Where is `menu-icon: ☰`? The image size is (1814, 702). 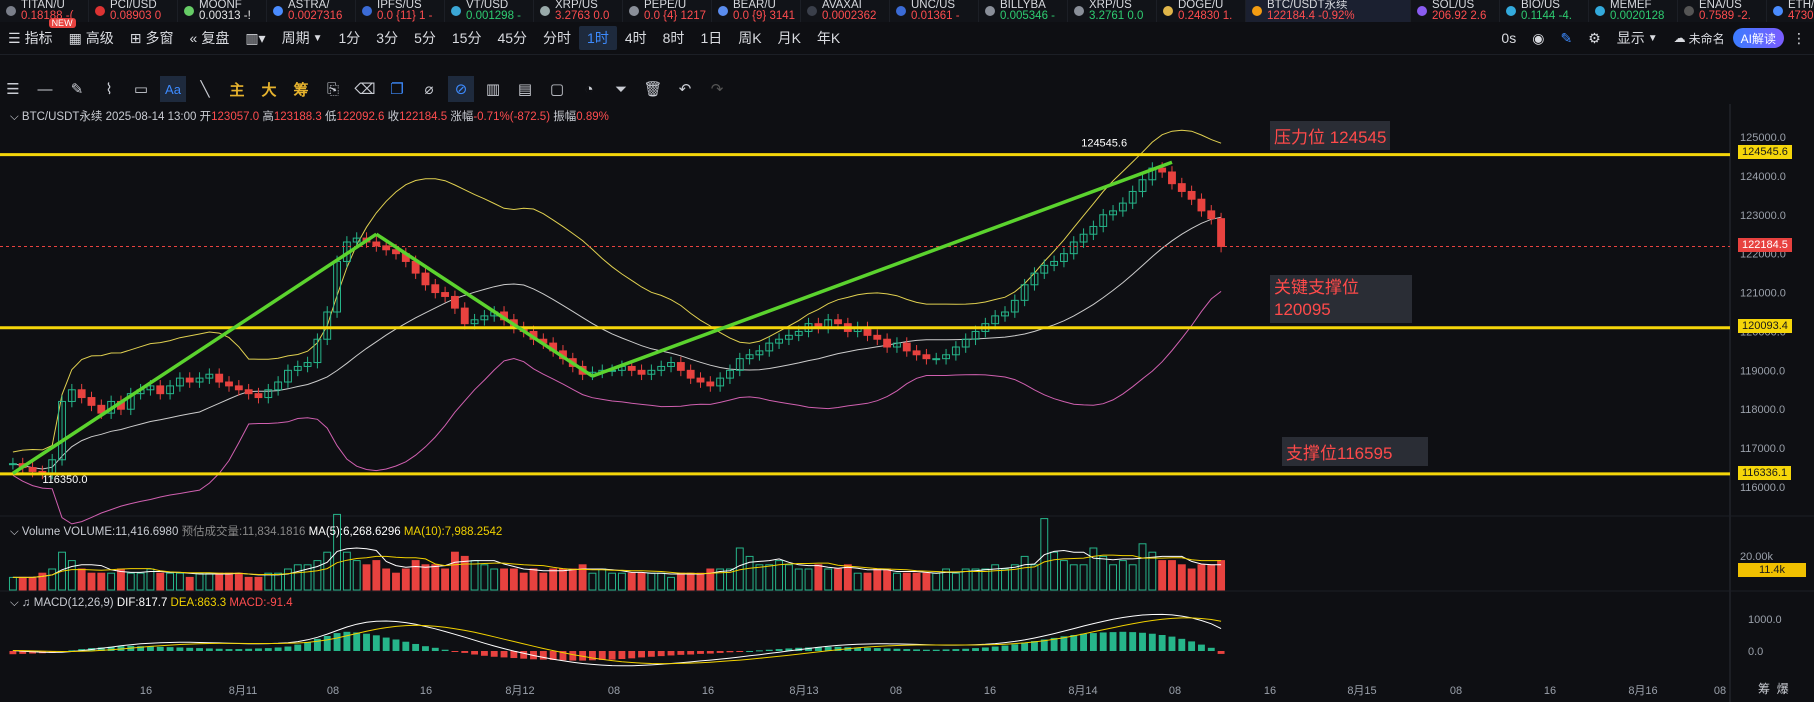 menu-icon: ☰ is located at coordinates (13, 89).